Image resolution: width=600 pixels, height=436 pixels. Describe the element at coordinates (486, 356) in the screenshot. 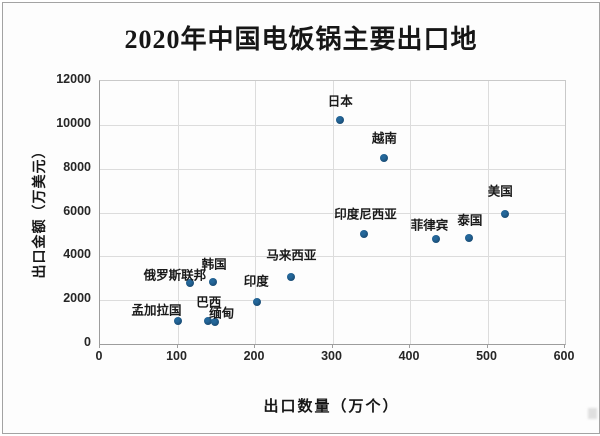

I see `x-tick-label-500: 500` at that location.